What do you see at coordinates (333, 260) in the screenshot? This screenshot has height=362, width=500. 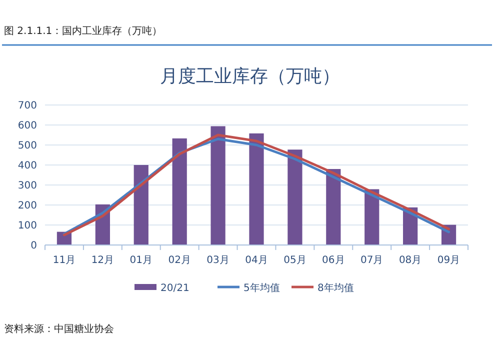 I see `x-tick-label: 06月` at bounding box center [333, 260].